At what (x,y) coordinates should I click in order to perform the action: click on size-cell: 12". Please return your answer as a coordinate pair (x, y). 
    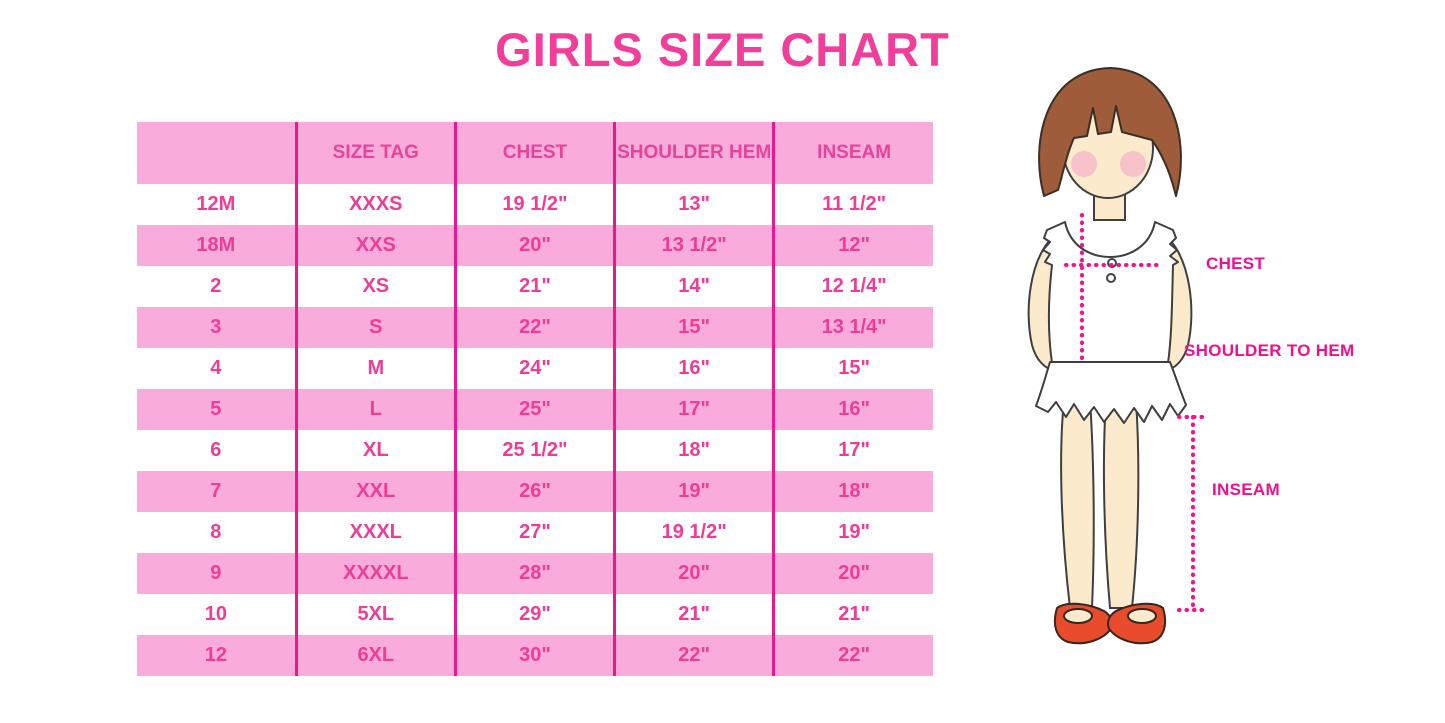
    Looking at the image, I should click on (852, 245).